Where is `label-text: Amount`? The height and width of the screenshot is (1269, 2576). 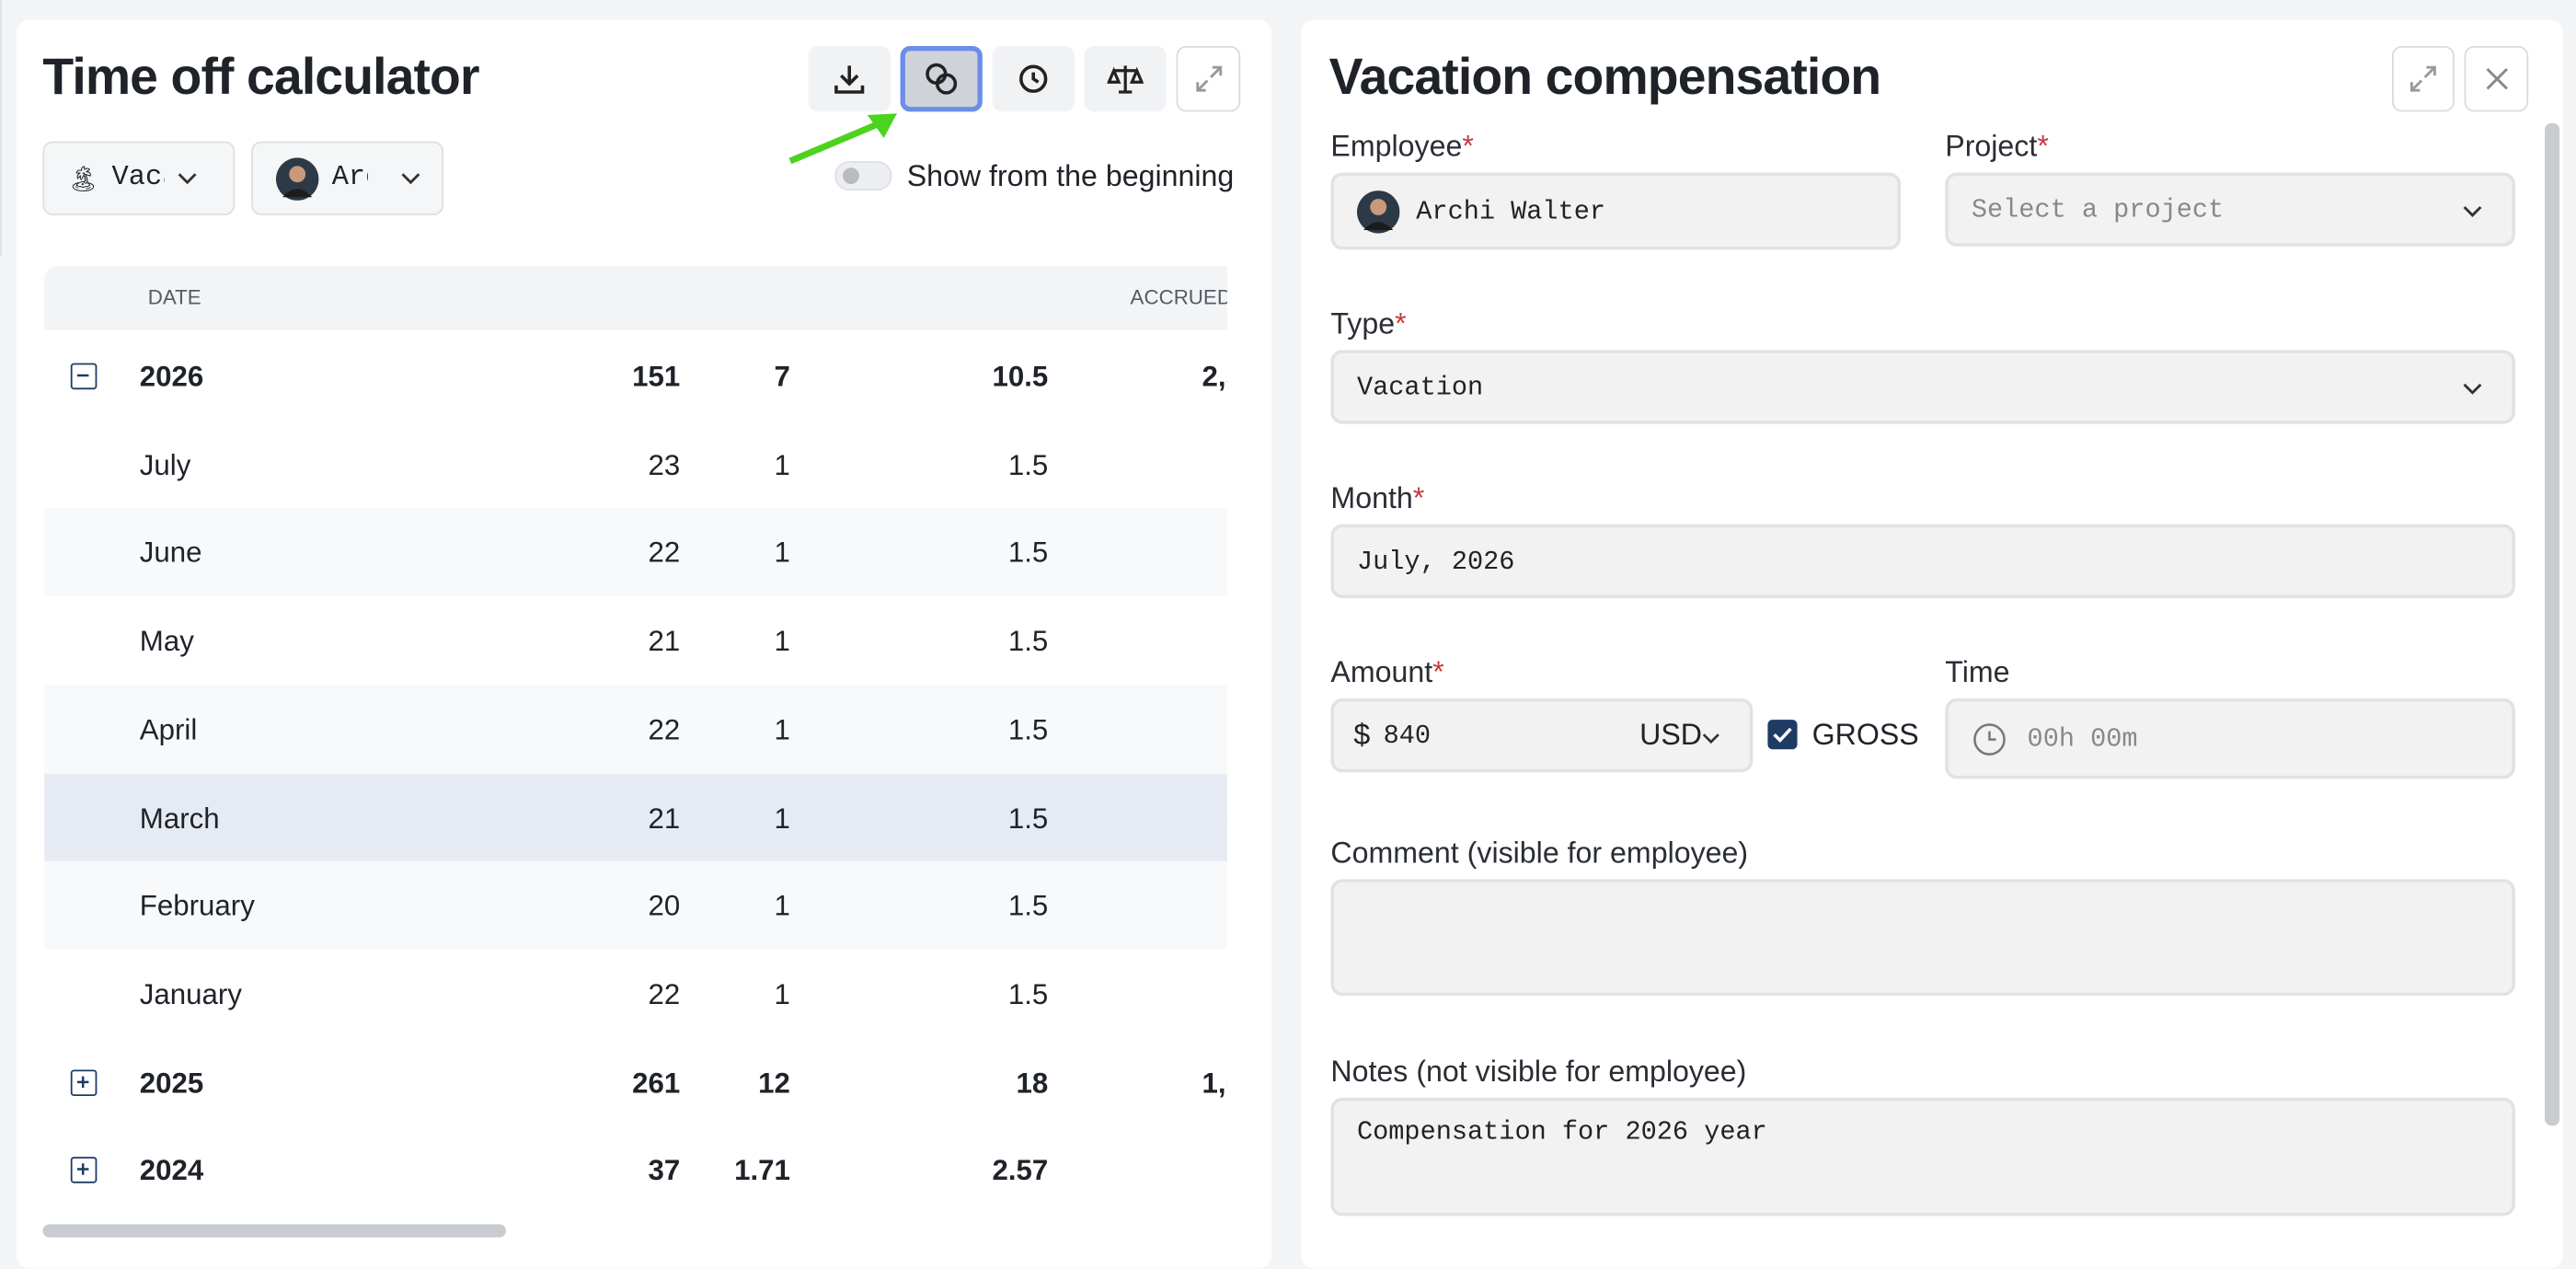 label-text: Amount is located at coordinates (1381, 672).